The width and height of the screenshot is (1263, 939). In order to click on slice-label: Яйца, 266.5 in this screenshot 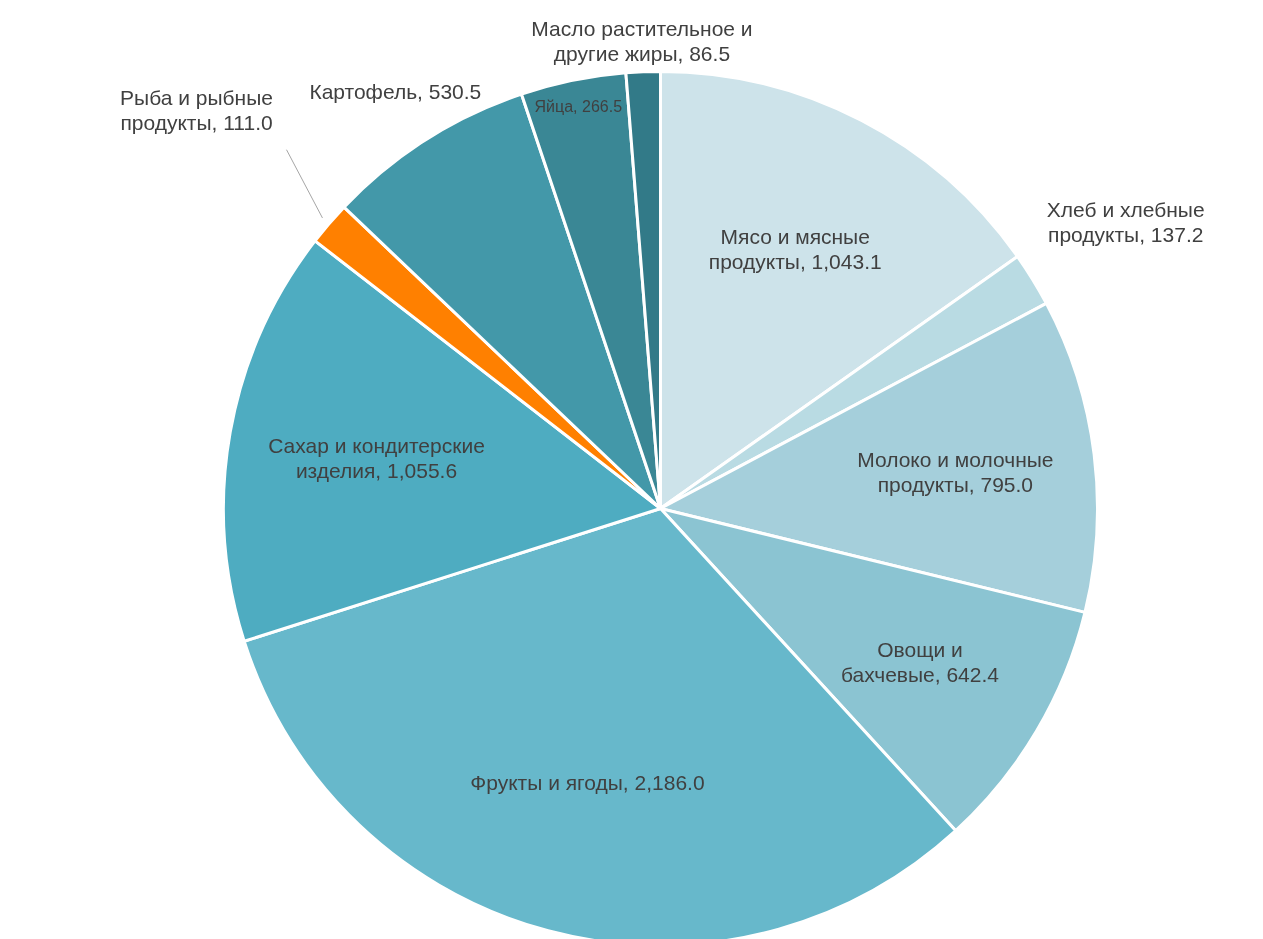, I will do `click(578, 106)`.